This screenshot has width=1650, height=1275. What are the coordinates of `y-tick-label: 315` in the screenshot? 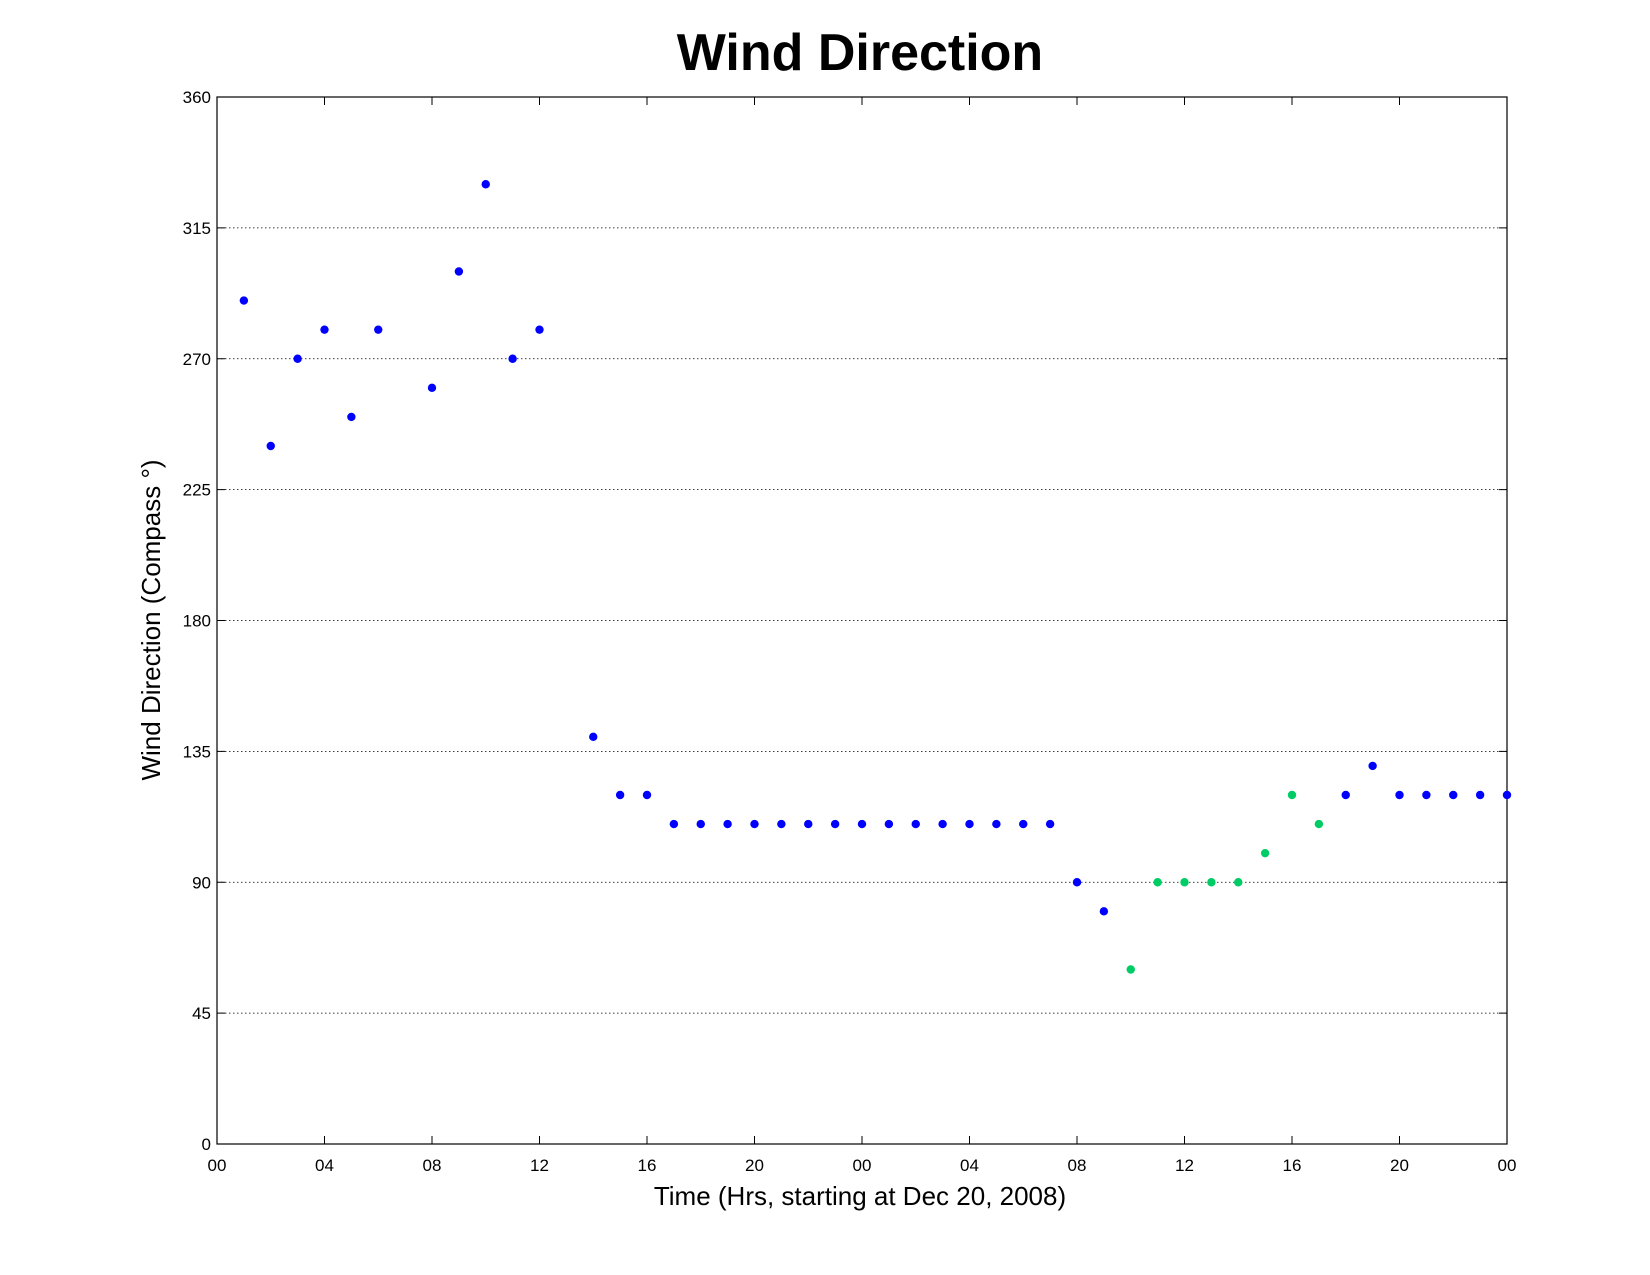 It's located at (197, 228).